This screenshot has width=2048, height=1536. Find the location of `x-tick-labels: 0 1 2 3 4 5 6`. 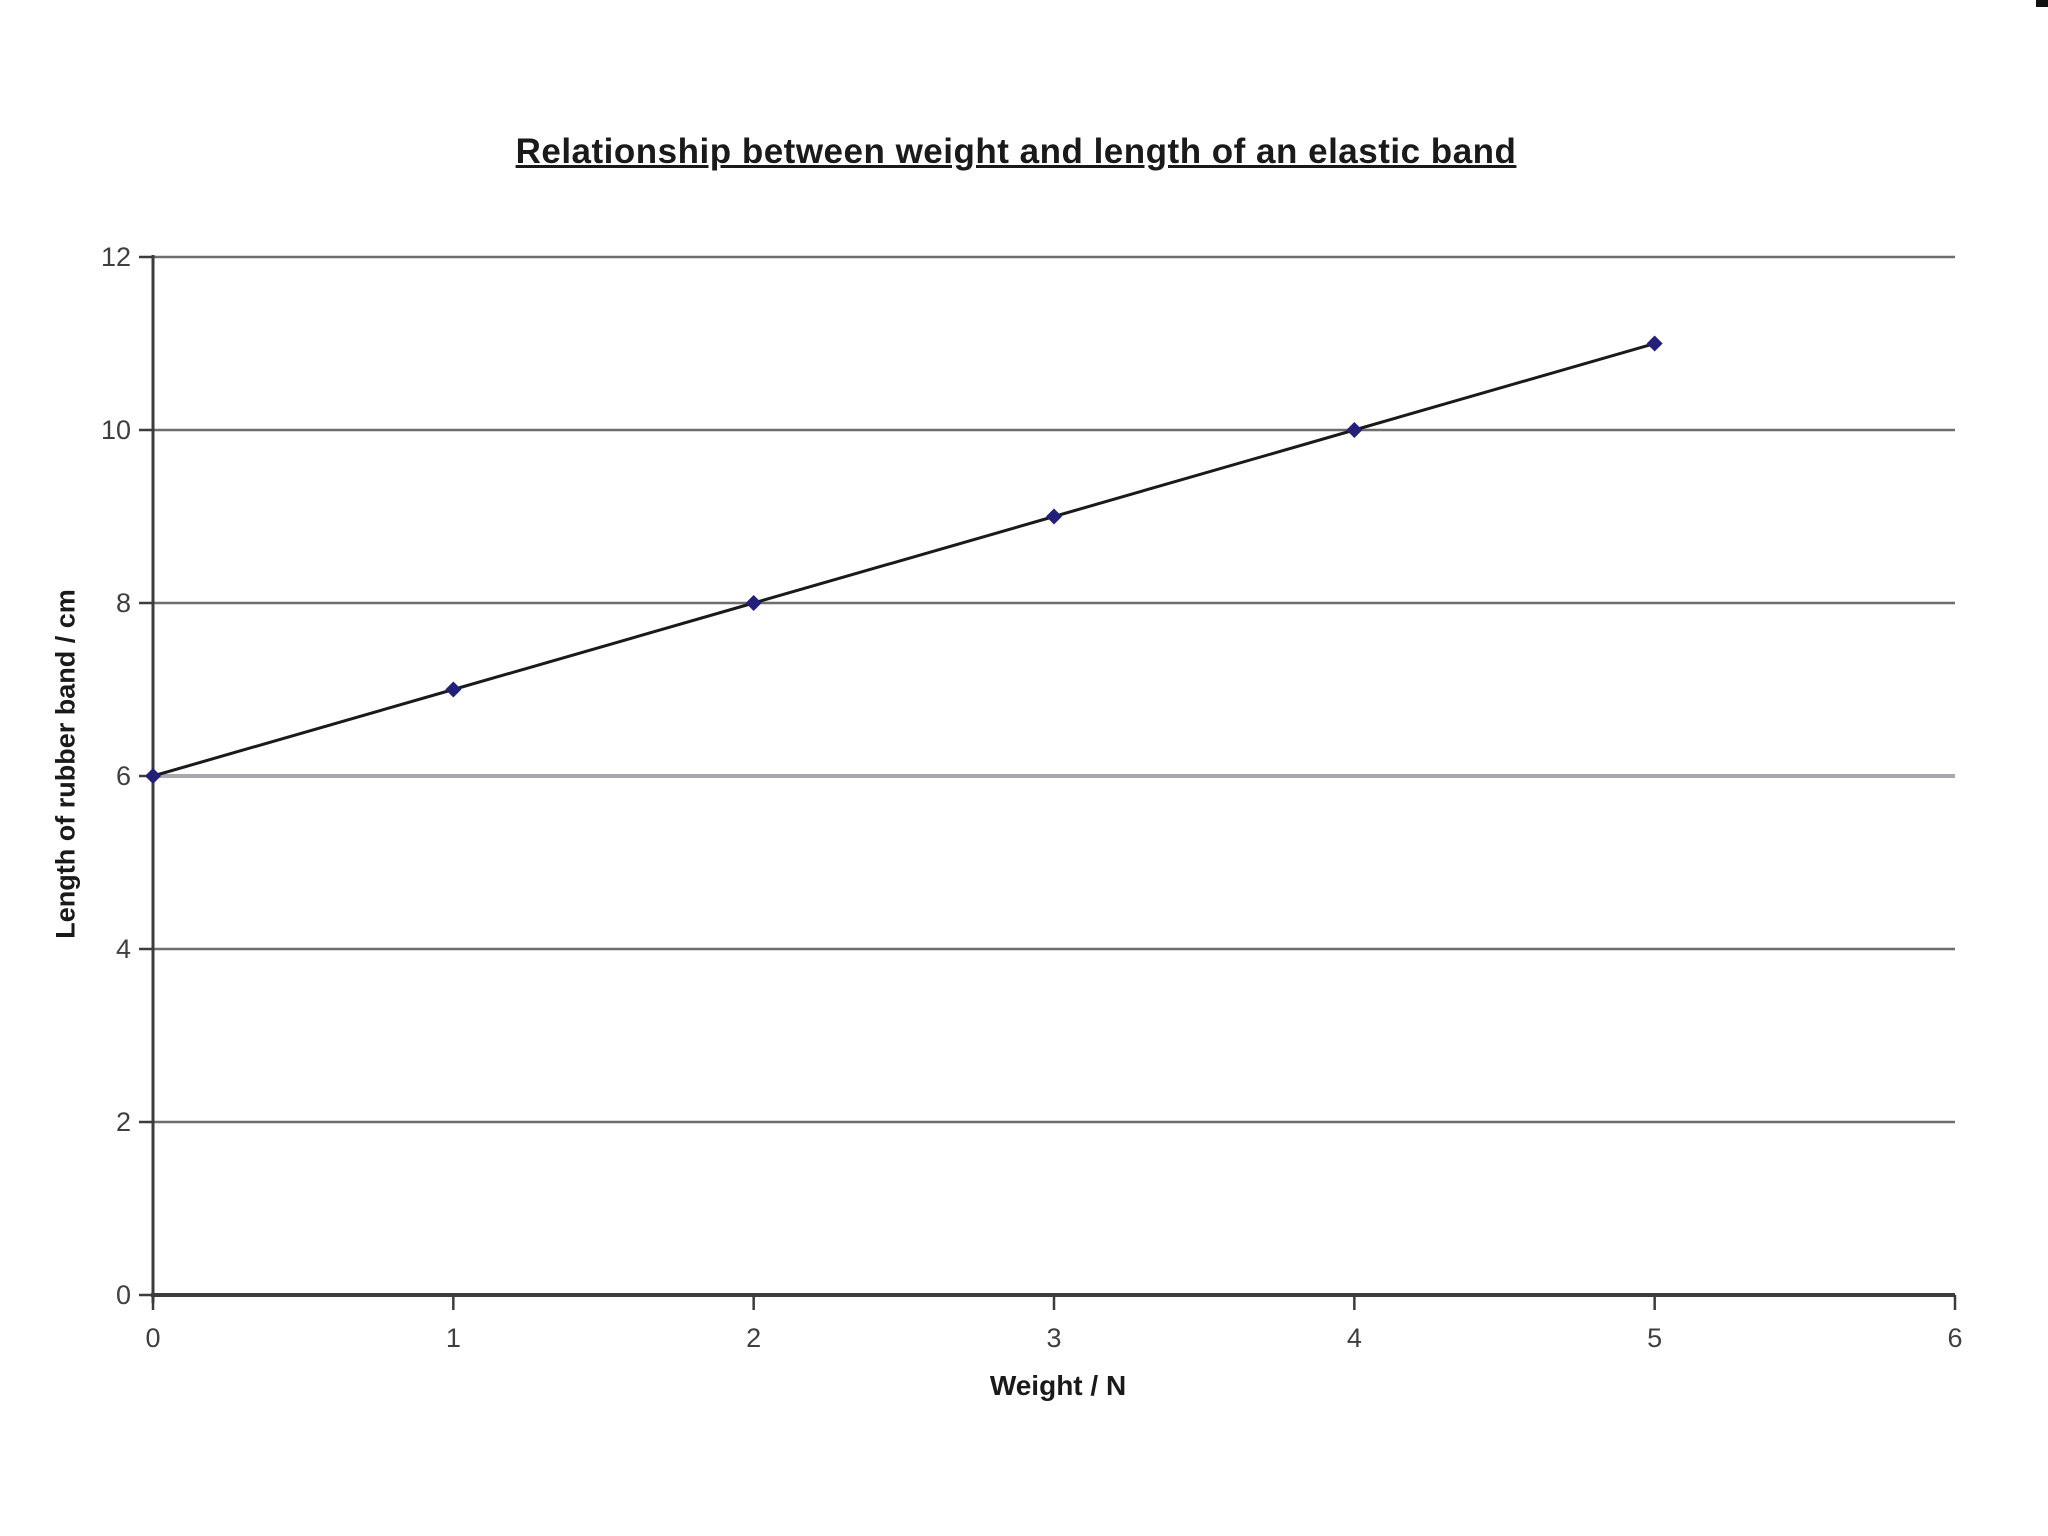

x-tick-labels: 0 1 2 3 4 5 6 is located at coordinates (1053, 1338).